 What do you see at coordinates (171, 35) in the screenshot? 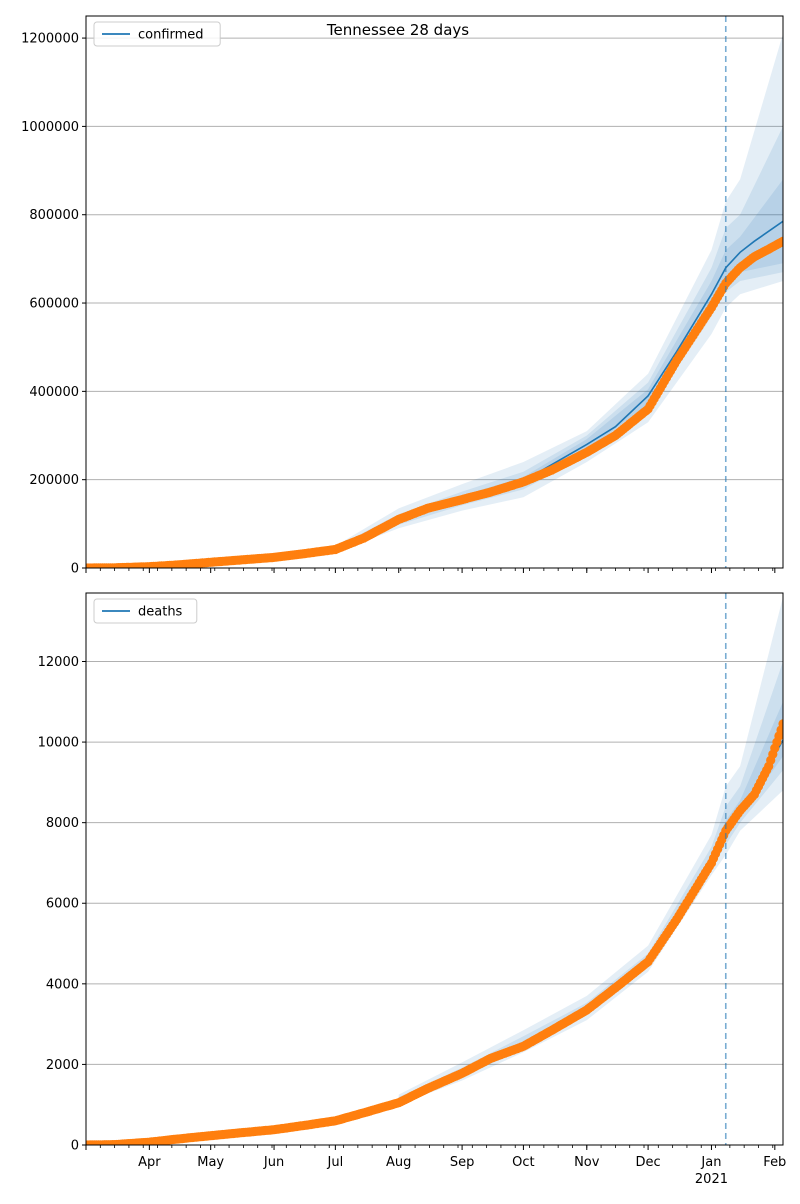
I see `legend-label: confirmed` at bounding box center [171, 35].